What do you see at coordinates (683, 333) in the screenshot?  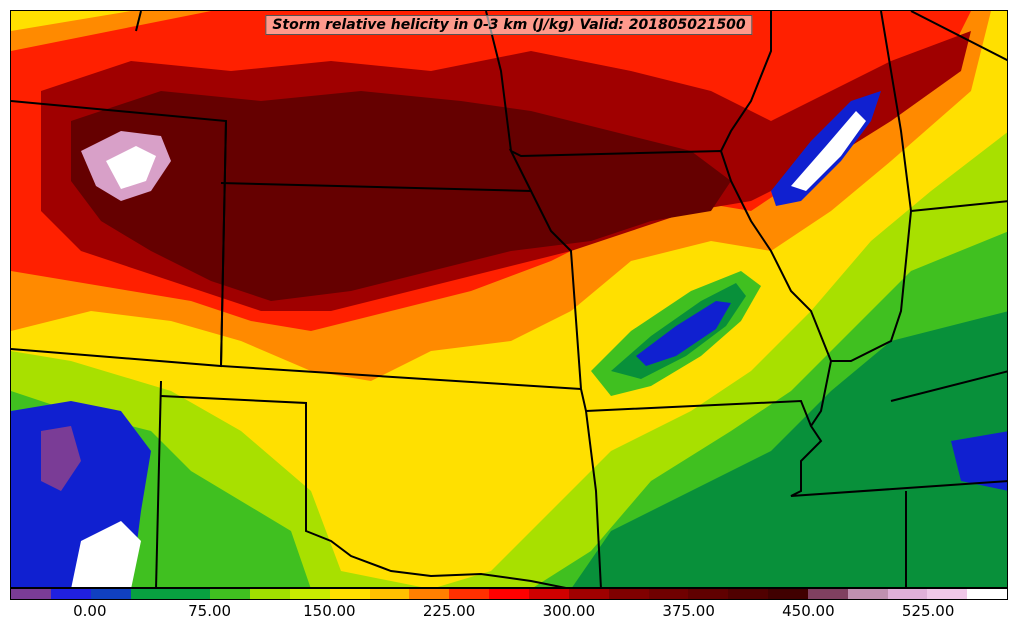 I see `field-mo-blue` at bounding box center [683, 333].